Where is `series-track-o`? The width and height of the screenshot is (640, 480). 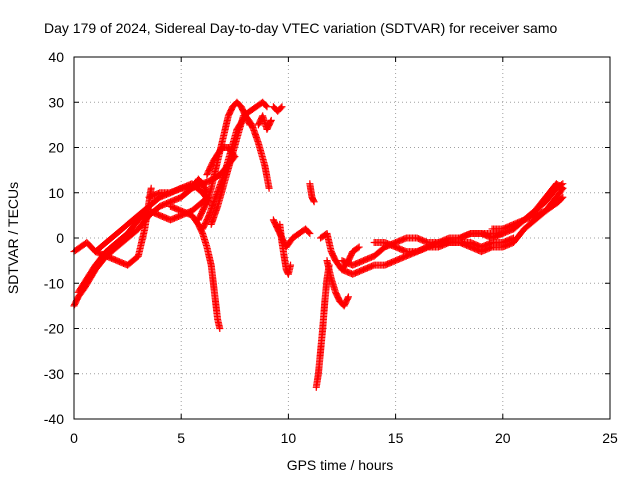 series-track-o is located at coordinates (312, 193).